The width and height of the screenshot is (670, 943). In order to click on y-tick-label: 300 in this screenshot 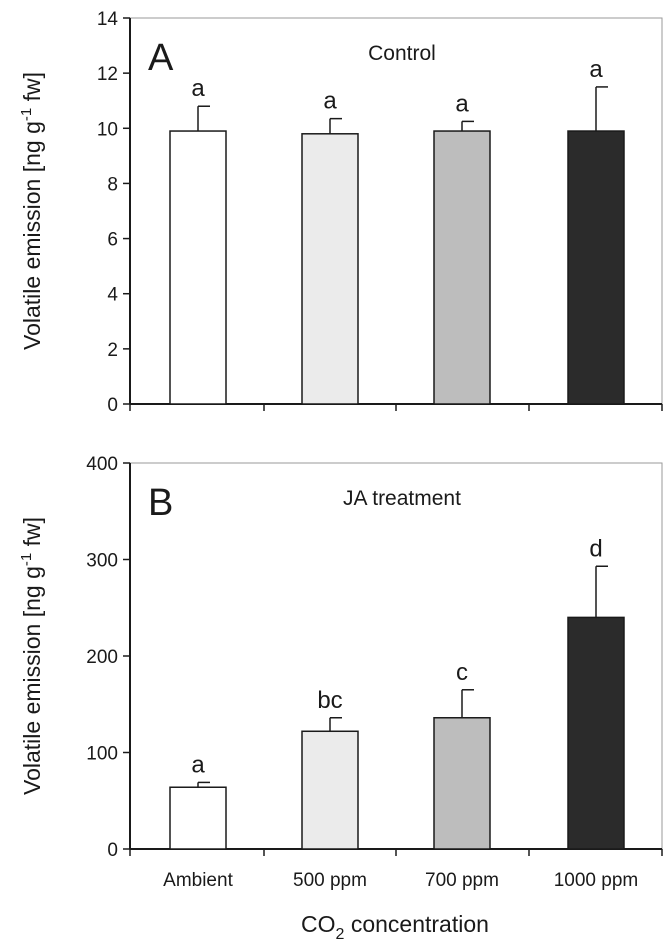, I will do `click(102, 561)`.